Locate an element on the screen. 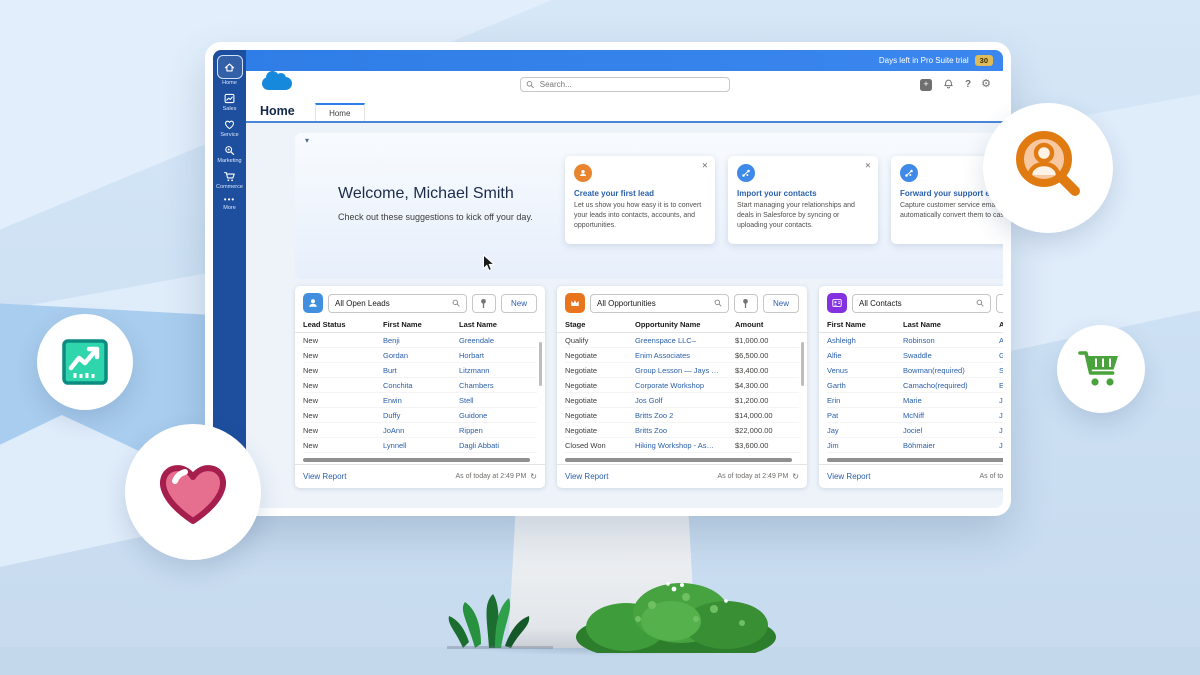 This screenshot has width=1200, height=675. sidebar-item-marketing: Marketing is located at coordinates (229, 154).